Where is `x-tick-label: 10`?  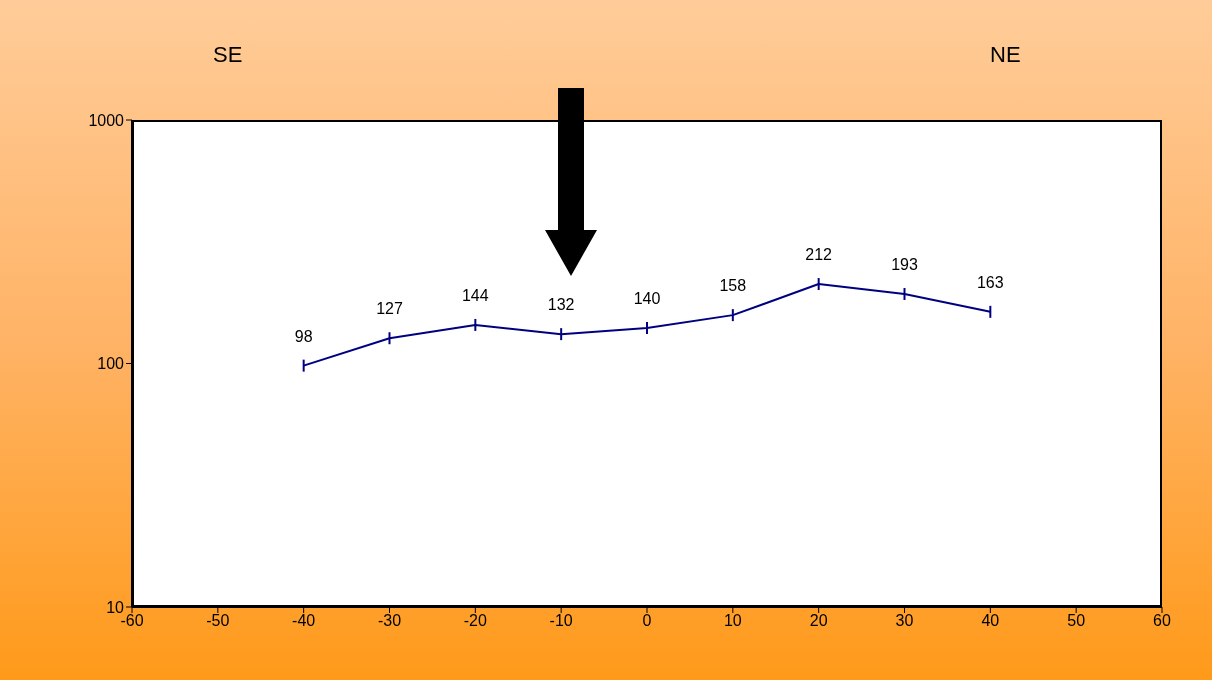 x-tick-label: 10 is located at coordinates (732, 621).